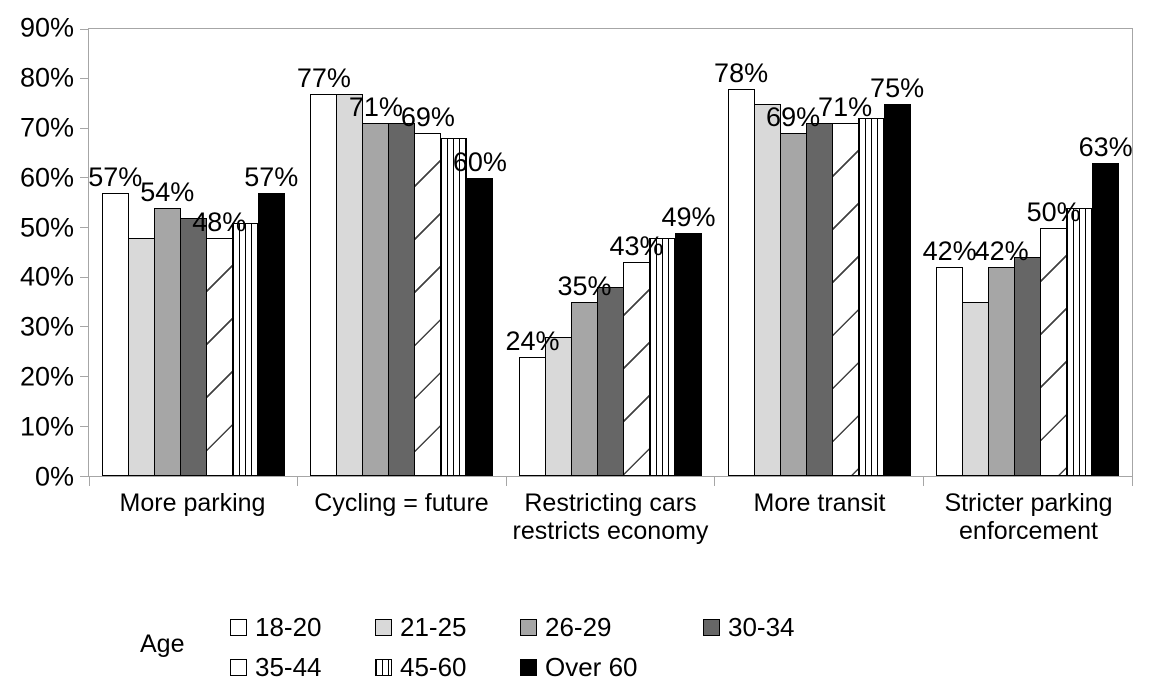  I want to click on bar-value-label: 77%, so click(323, 77).